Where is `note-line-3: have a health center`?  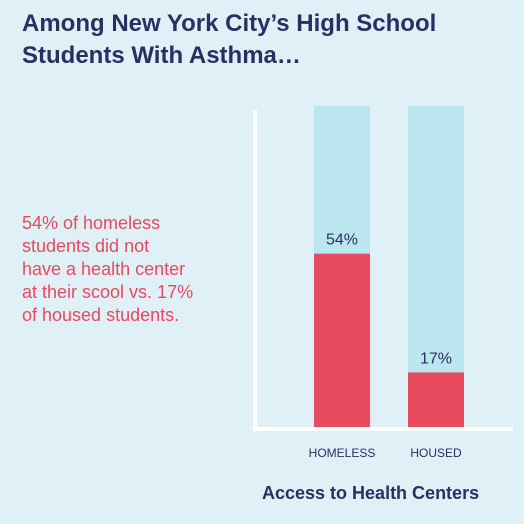 note-line-3: have a health center is located at coordinates (104, 269).